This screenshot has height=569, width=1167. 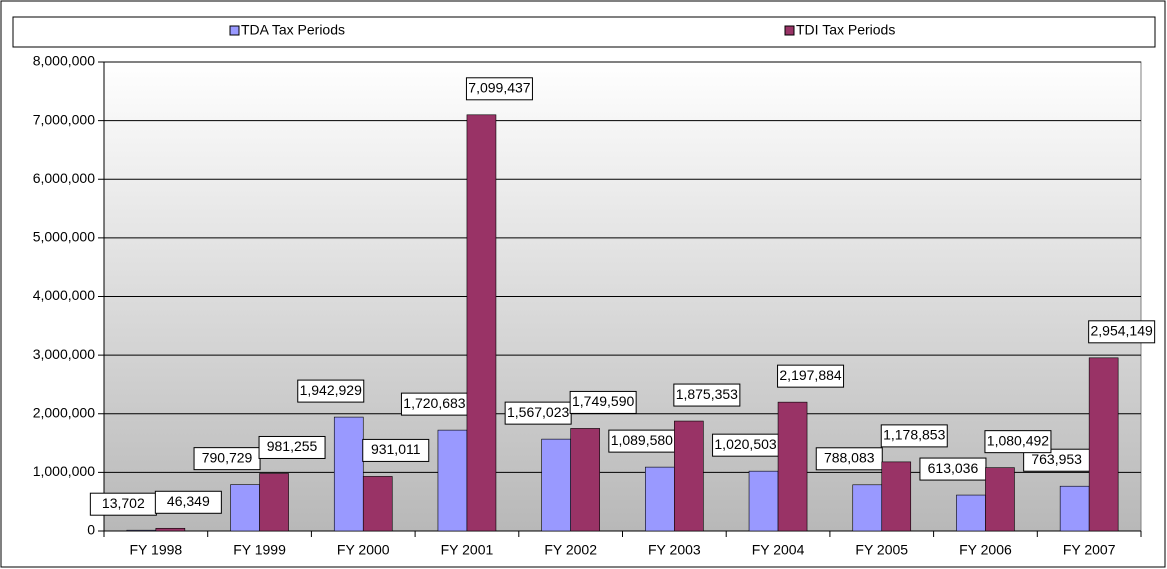 I want to click on data-label: 1,942,929, so click(x=331, y=391).